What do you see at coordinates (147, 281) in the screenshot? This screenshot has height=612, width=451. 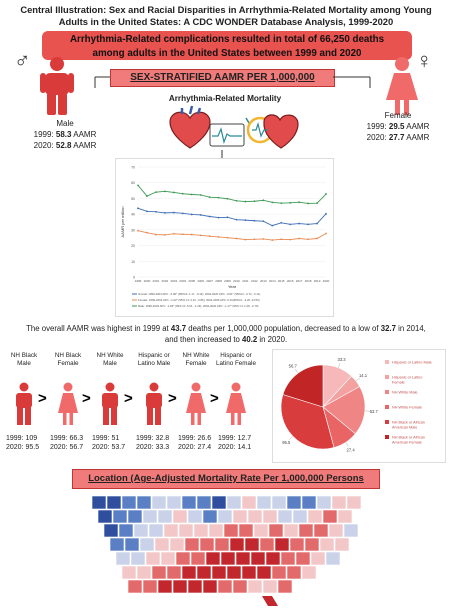 I see `x-tick-label: 2000` at bounding box center [147, 281].